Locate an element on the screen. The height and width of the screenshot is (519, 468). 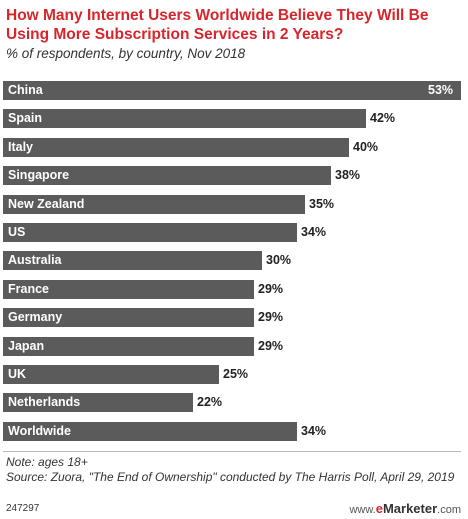
category-label: Netherlands is located at coordinates (44, 402).